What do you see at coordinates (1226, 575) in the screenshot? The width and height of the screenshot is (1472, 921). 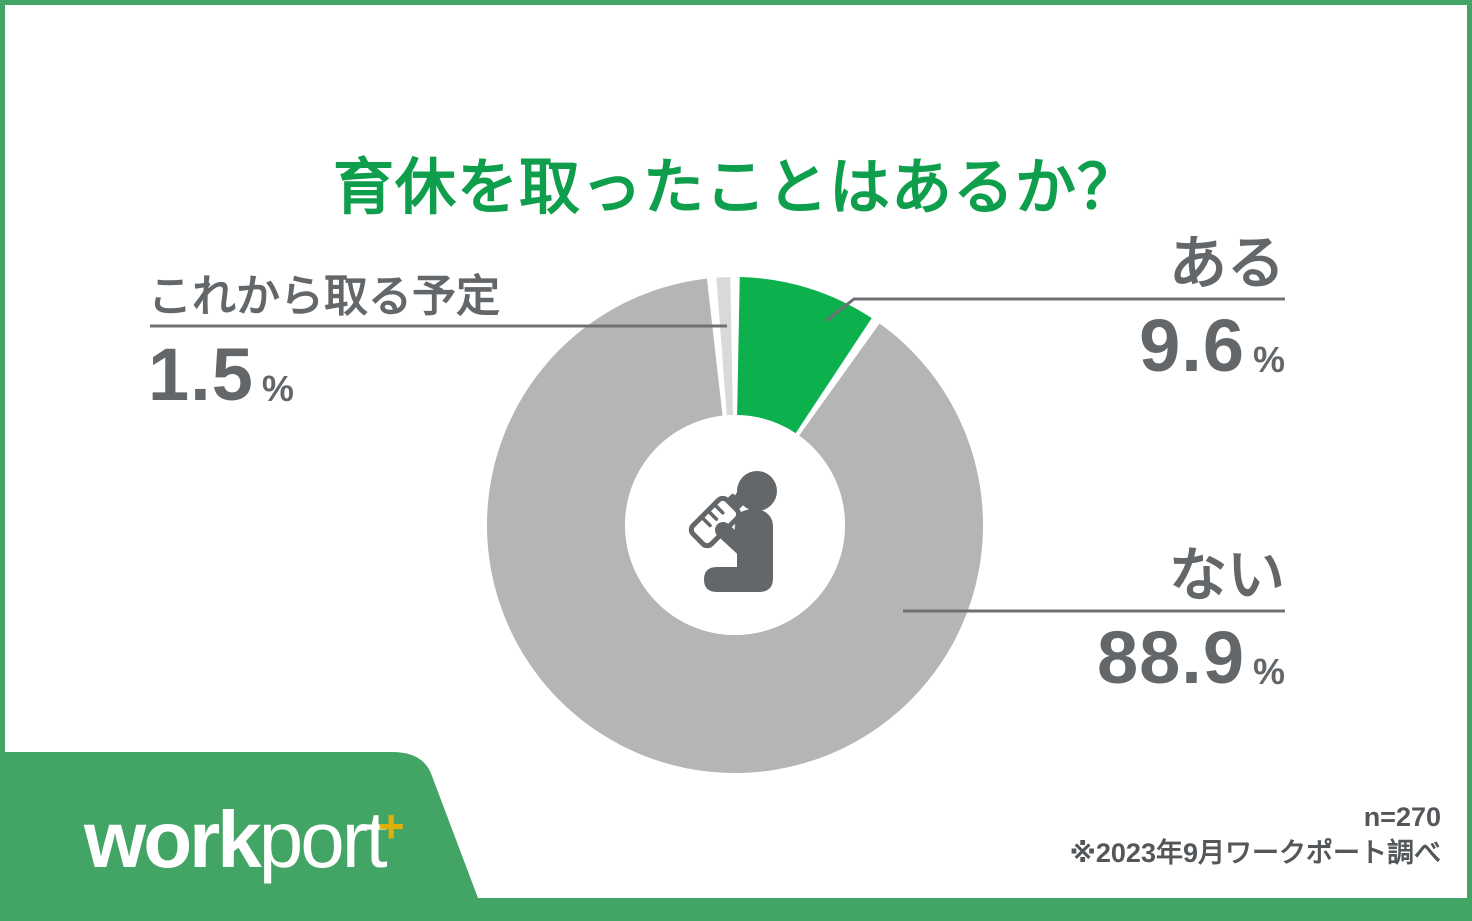 I see `segment-label-nai: ない` at bounding box center [1226, 575].